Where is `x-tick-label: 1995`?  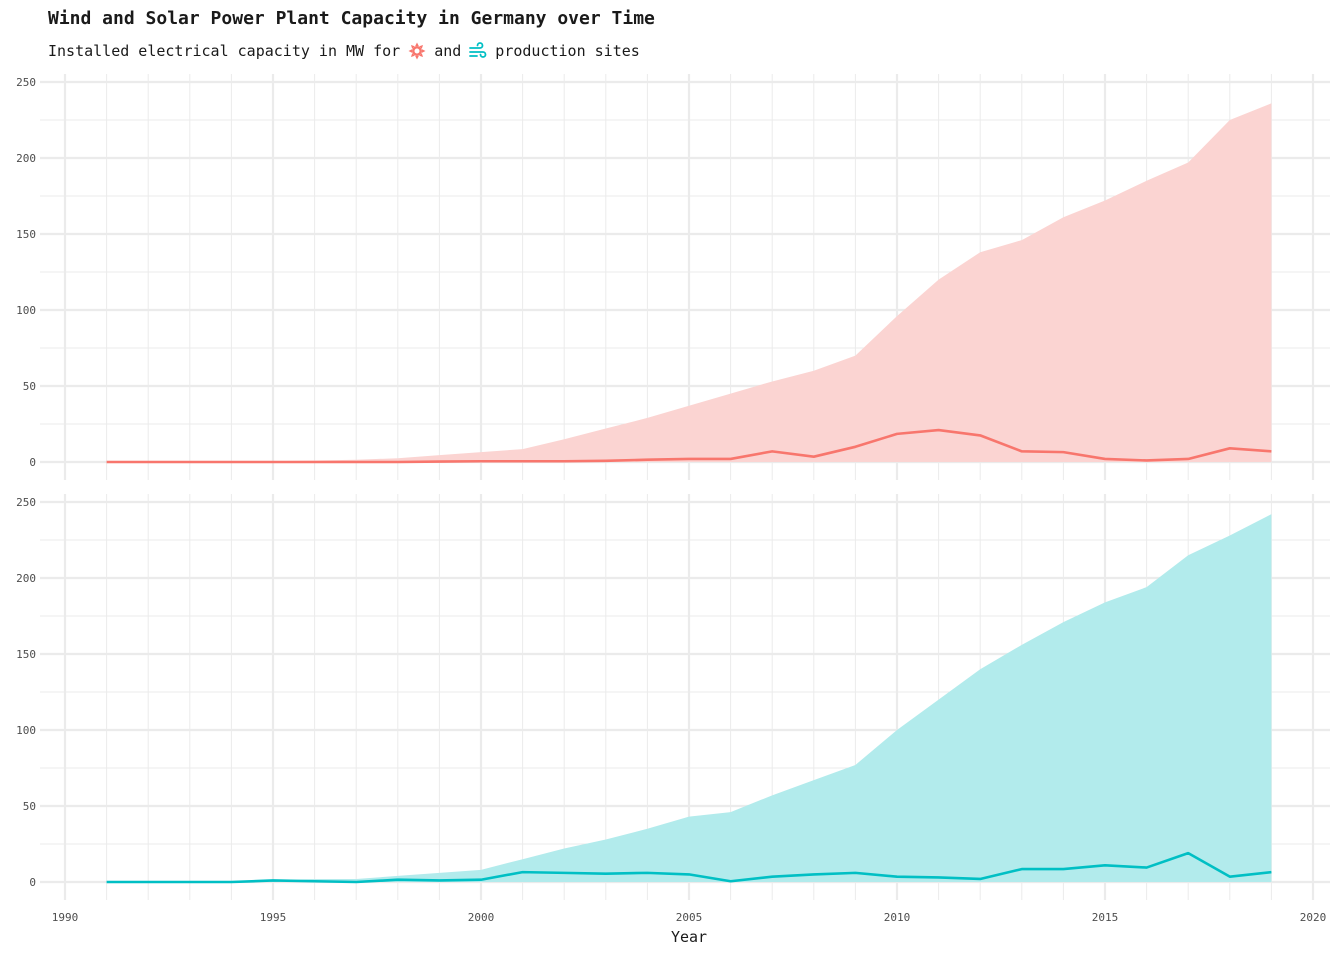 x-tick-label: 1995 is located at coordinates (273, 917).